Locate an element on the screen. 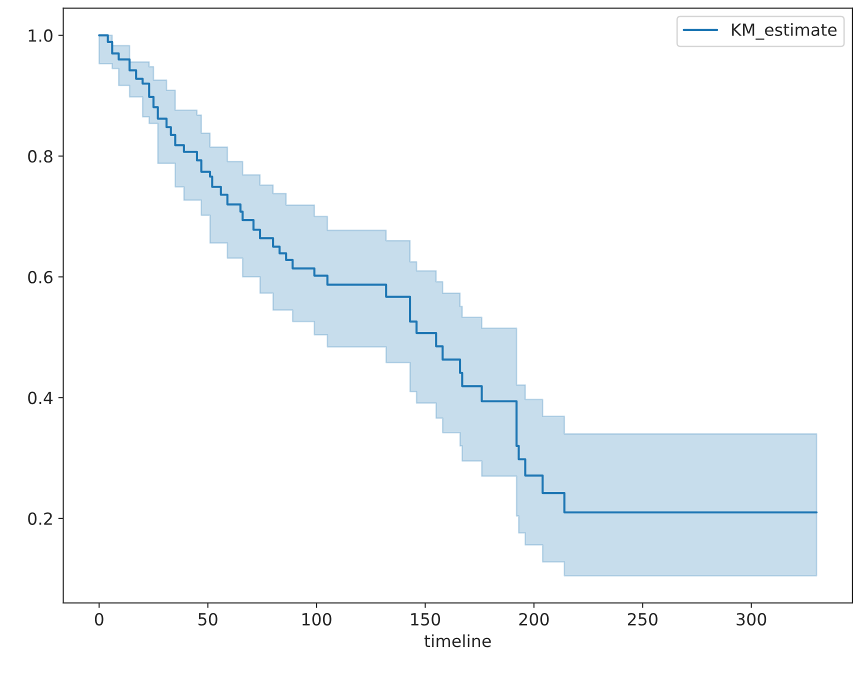 Image resolution: width=855 pixels, height=679 pixels. y-tick-label: 0.4 is located at coordinates (40, 398).